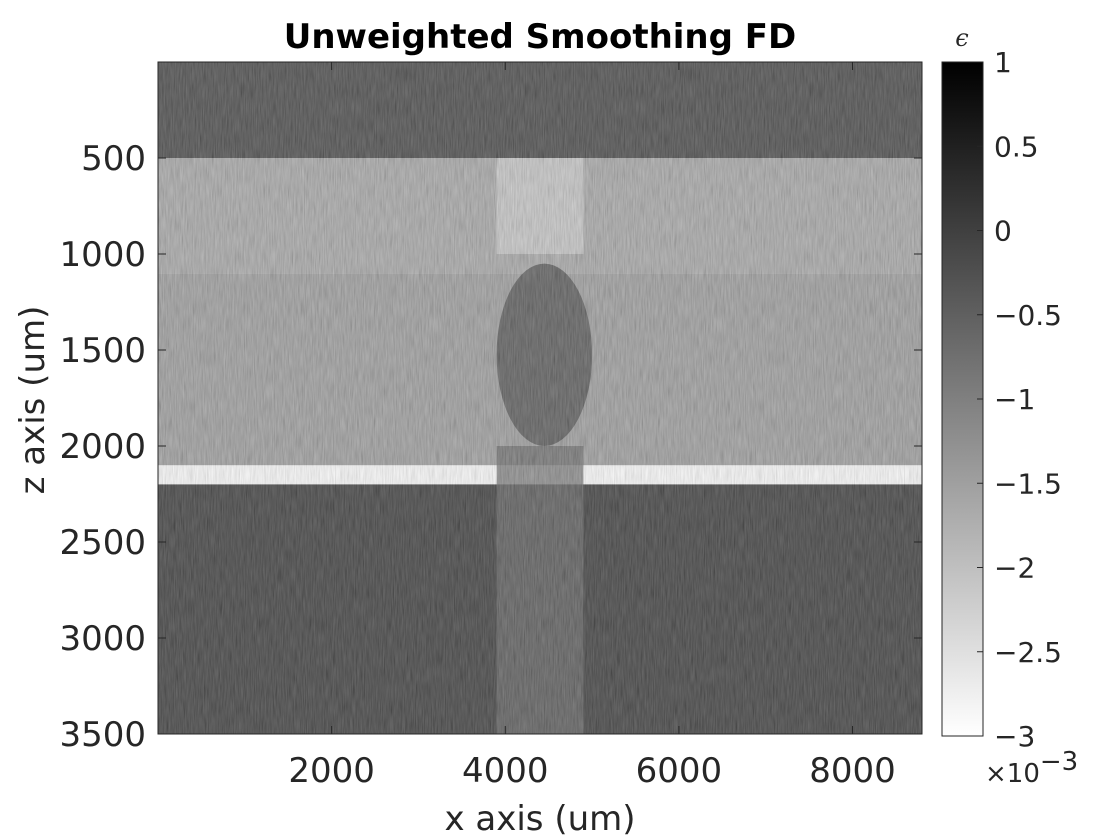 The image size is (1120, 840). I want to click on colorbar-ticks: 1 0.5 0 −0.5 −1 −1.5 −2 −2.5 −3, so click(1019, 399).